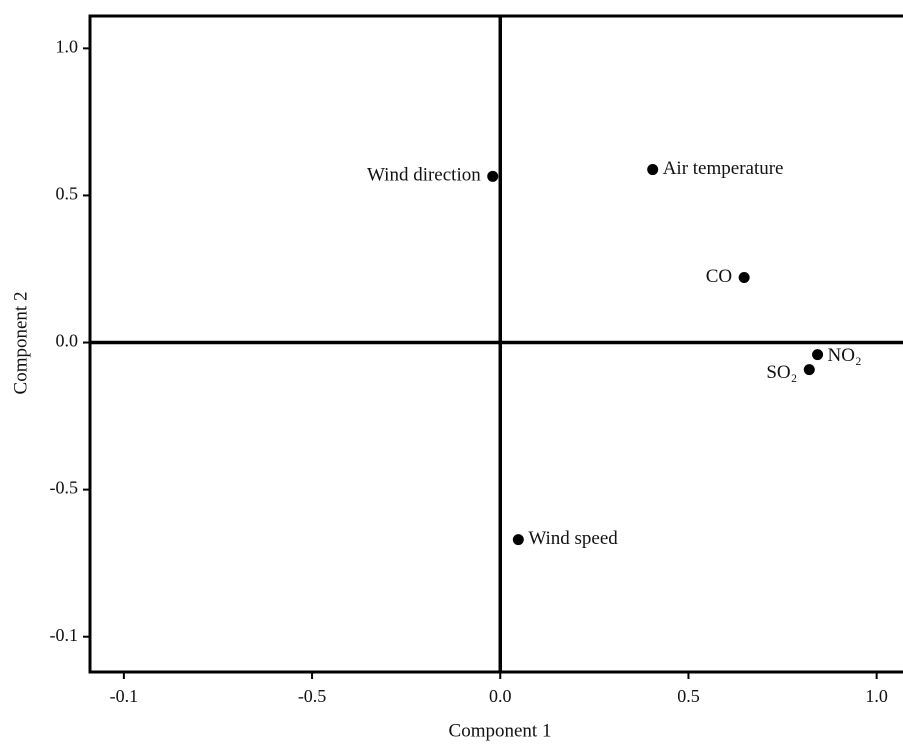 Image resolution: width=903 pixels, height=744 pixels. Describe the element at coordinates (719, 276) in the screenshot. I see `point-label: CO` at that location.